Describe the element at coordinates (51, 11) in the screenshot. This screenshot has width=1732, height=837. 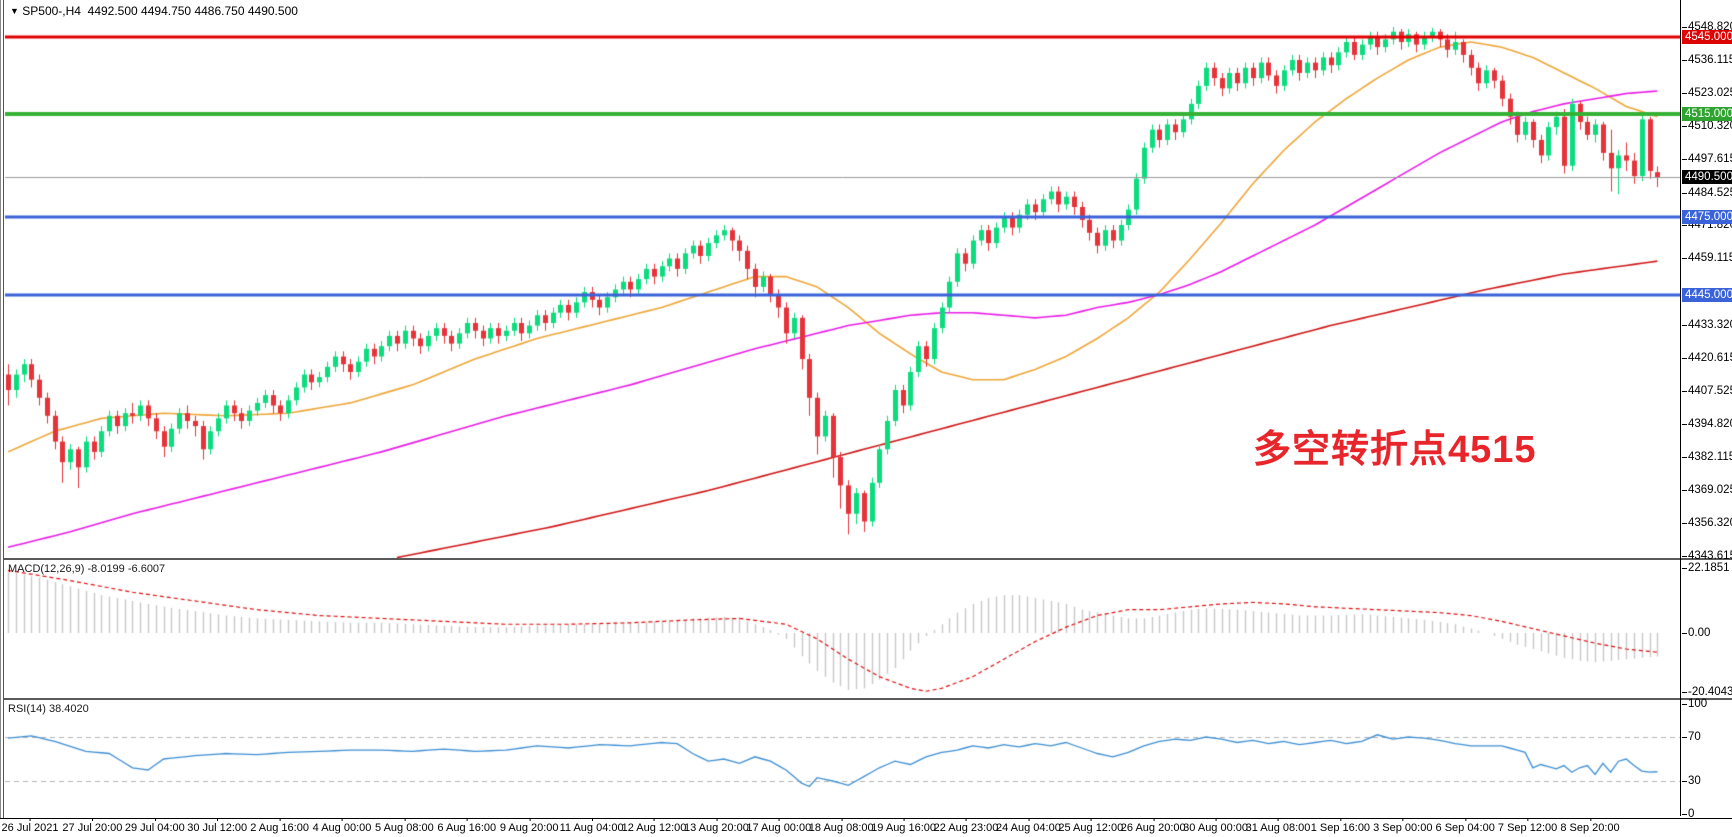
I see `symbol-timeframe-label: SP500-,H4` at that location.